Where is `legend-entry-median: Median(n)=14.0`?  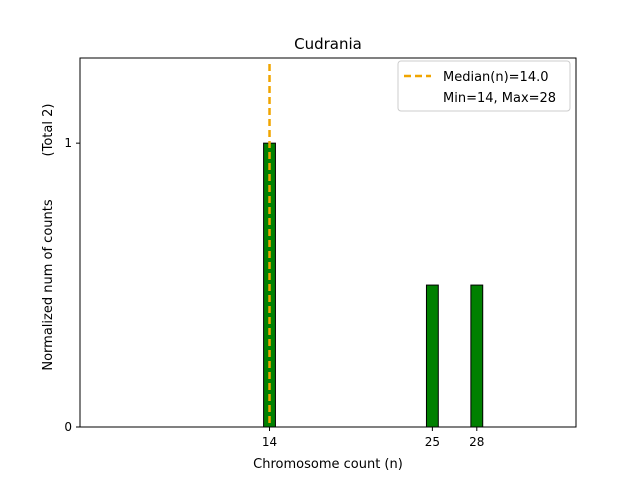
legend-entry-median: Median(n)=14.0 is located at coordinates (496, 77).